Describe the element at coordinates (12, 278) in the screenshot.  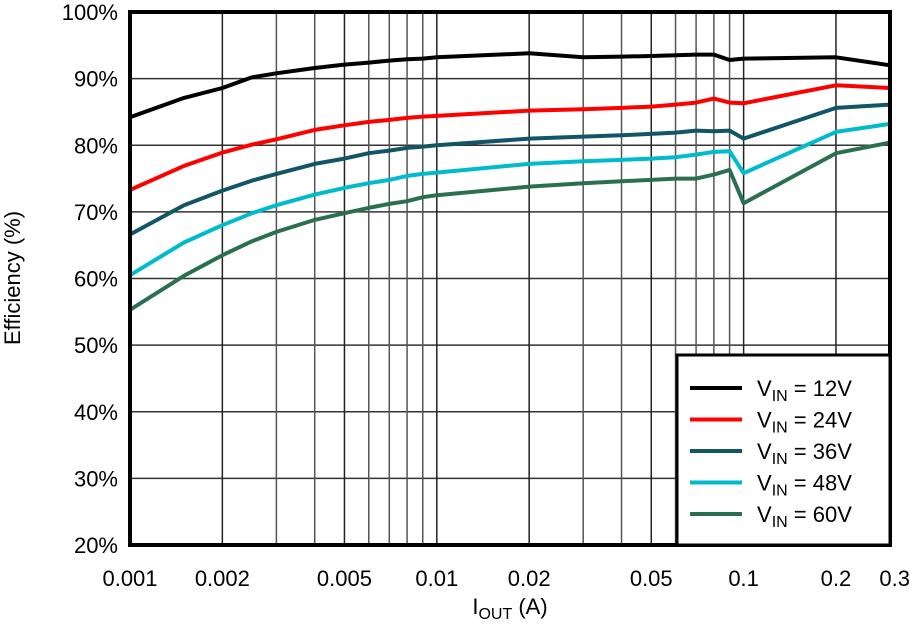
I see `y-axis-label: Efficiency (%)` at that location.